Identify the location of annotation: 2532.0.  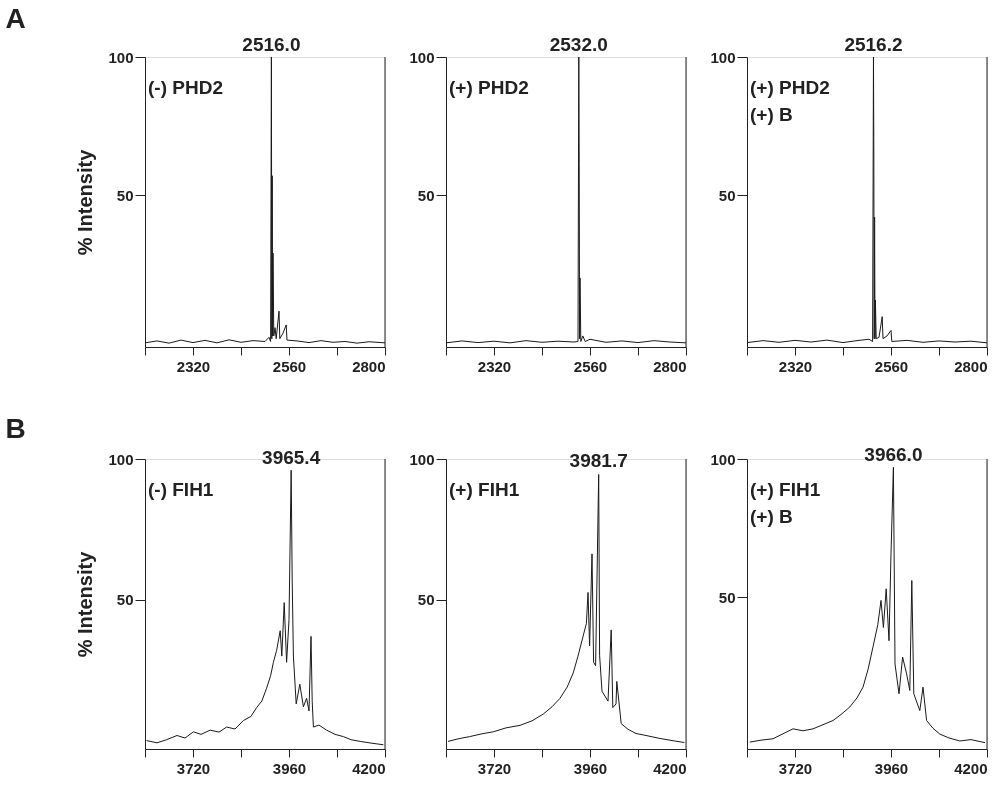
(578, 44).